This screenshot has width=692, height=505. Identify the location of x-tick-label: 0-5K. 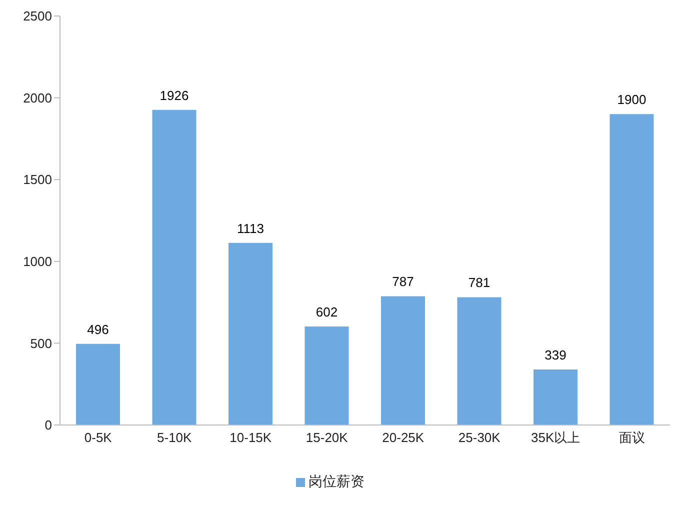
(98, 438).